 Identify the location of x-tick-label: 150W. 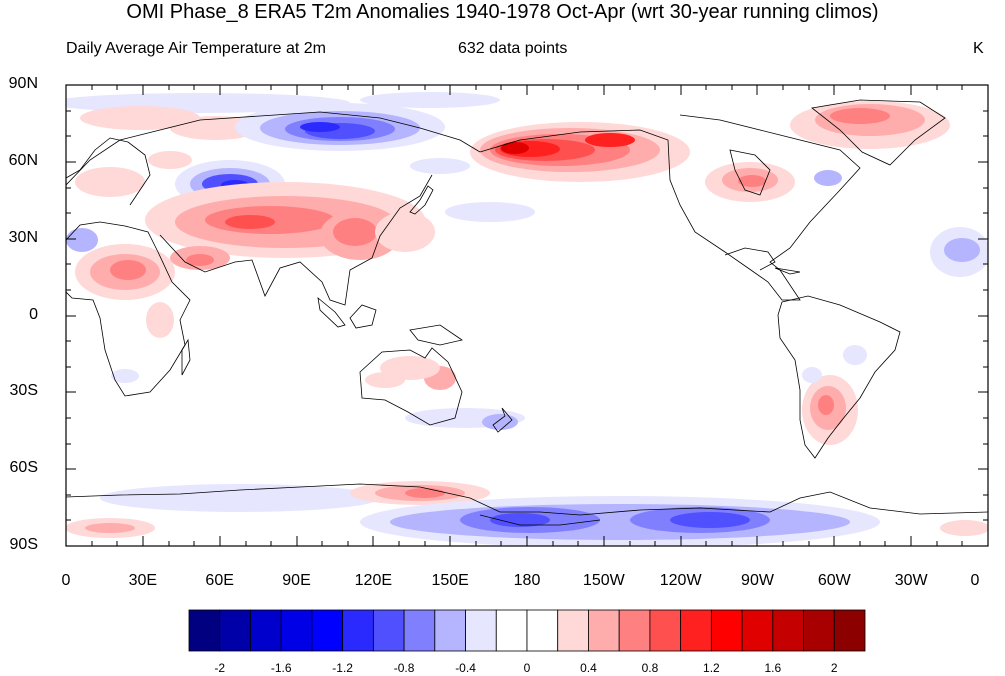
(603, 580).